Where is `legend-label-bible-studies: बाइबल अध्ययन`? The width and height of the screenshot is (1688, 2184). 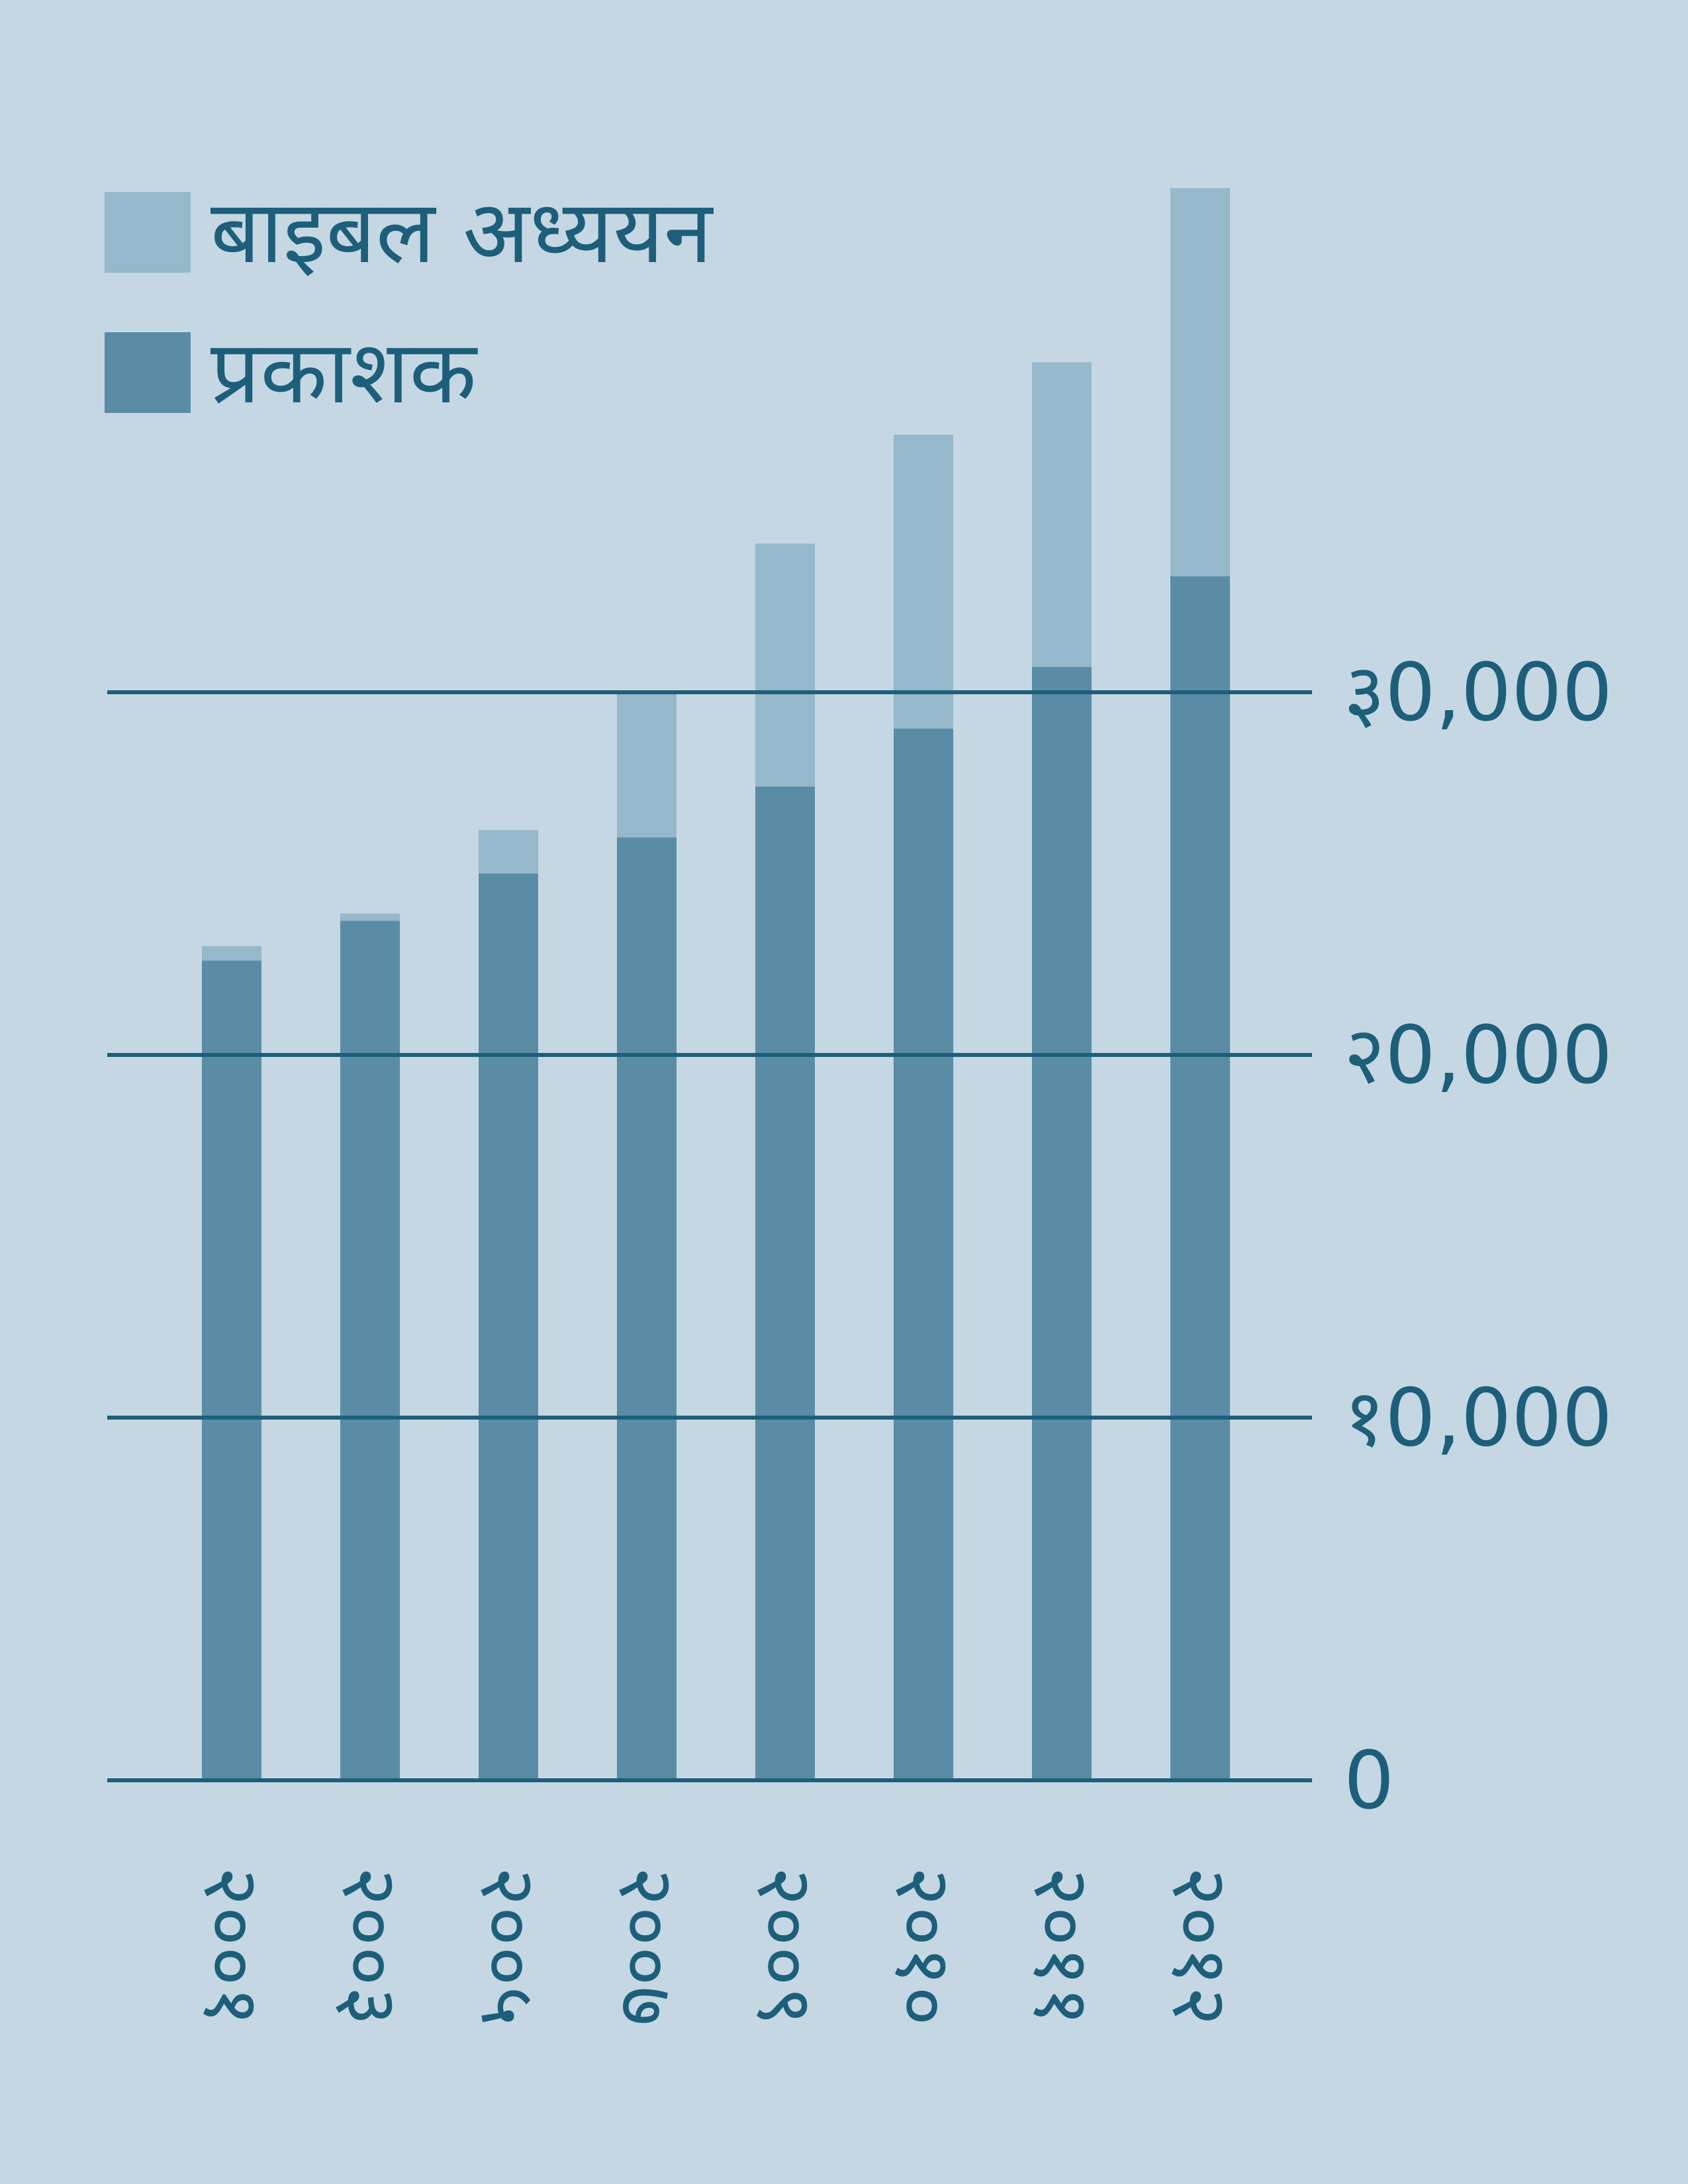 legend-label-bible-studies: बाइबल अध्ययन is located at coordinates (462, 232).